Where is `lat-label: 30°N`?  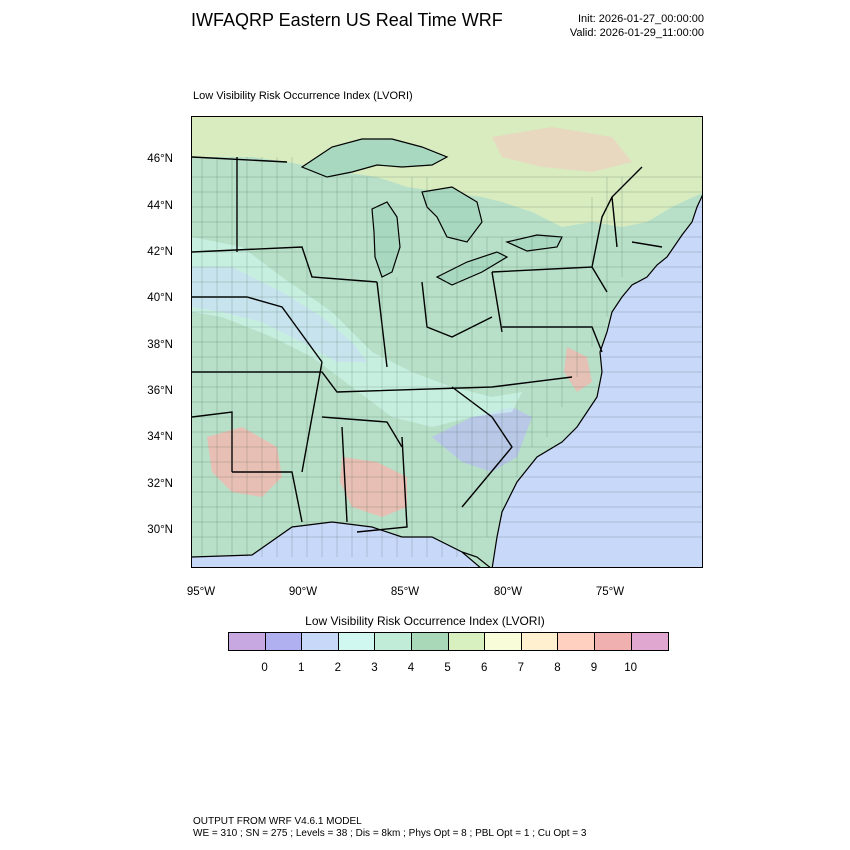 lat-label: 30°N is located at coordinates (160, 530).